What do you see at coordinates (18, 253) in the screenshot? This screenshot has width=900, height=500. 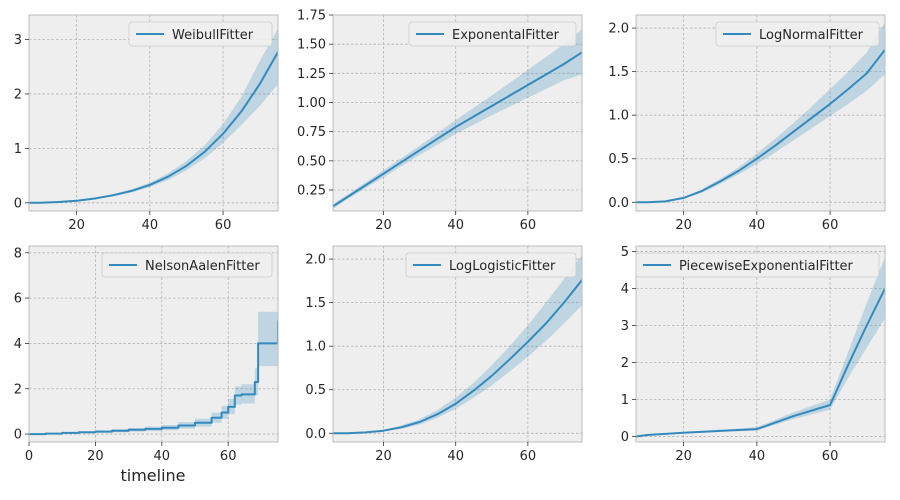 I see `y-tick-label: 8` at bounding box center [18, 253].